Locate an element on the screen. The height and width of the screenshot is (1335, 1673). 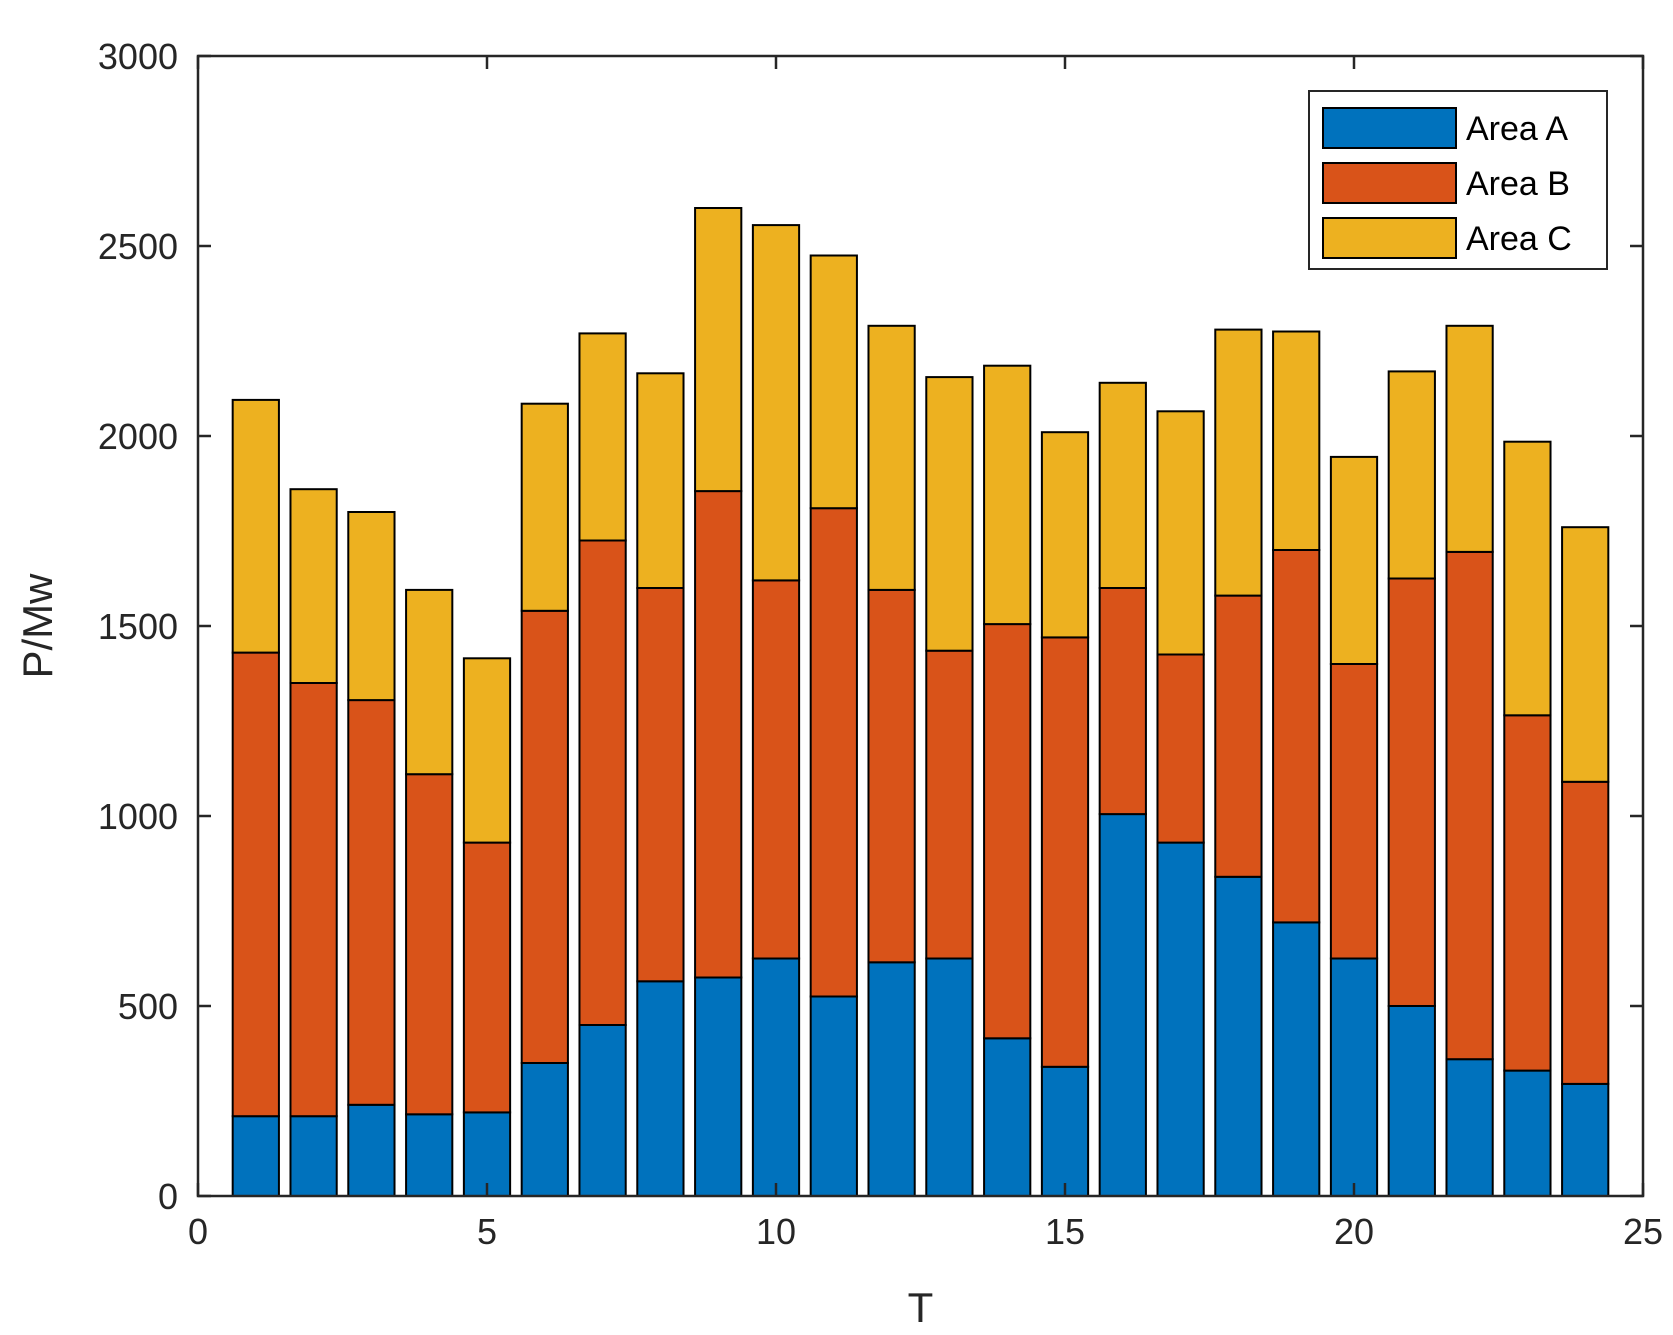
bar-area-a-t5 is located at coordinates (487, 1154).